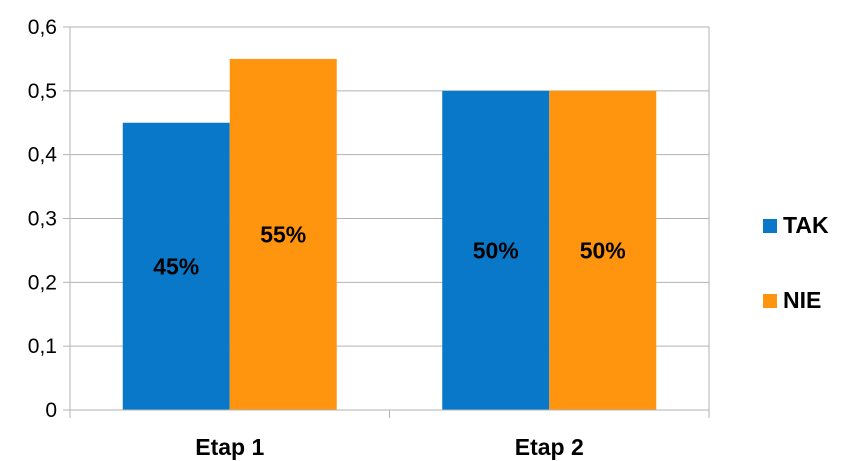 The width and height of the screenshot is (850, 461). I want to click on legend-label-nie: NIE, so click(802, 300).